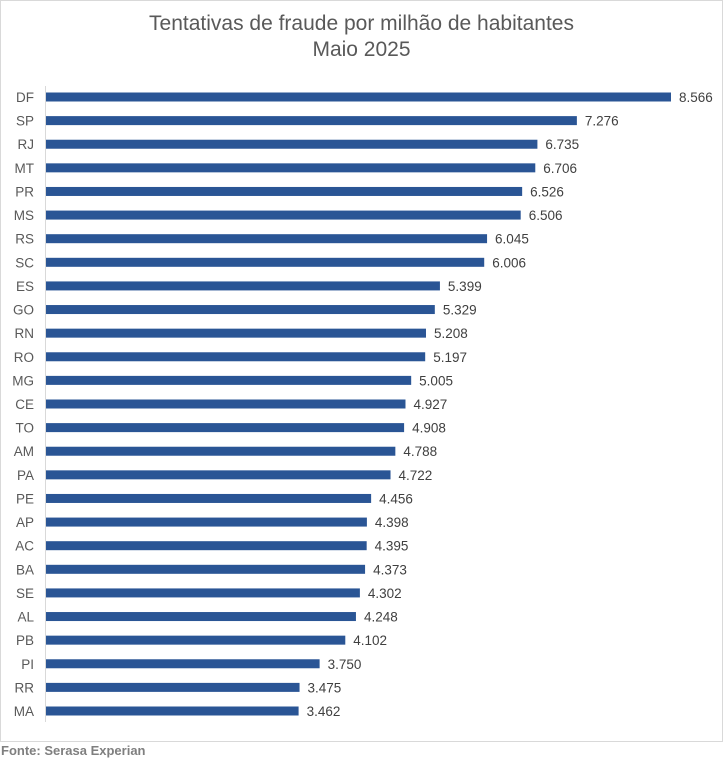 Image resolution: width=723 pixels, height=760 pixels. Describe the element at coordinates (25, 522) in the screenshot. I see `y-tick-label: AP` at that location.